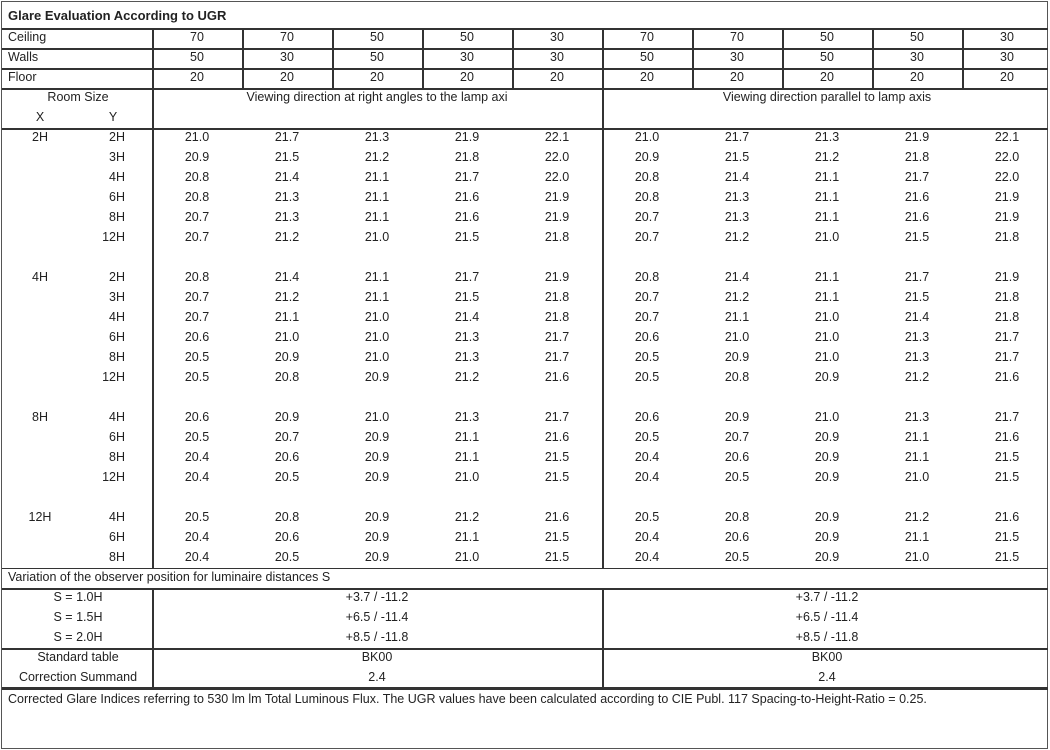 This screenshot has height=750, width=1050. Describe the element at coordinates (647, 537) in the screenshot. I see `ugr-parallel-value: 20.4` at that location.